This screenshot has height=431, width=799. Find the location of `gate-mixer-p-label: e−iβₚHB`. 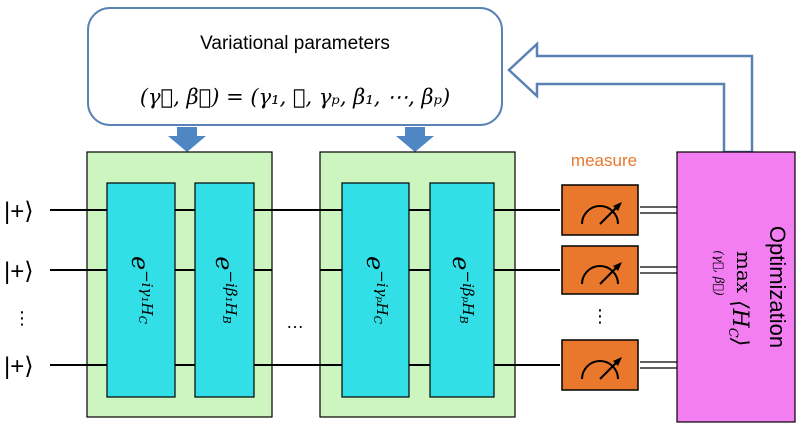

gate-mixer-p-label: e−iβₚHB is located at coordinates (462, 289).